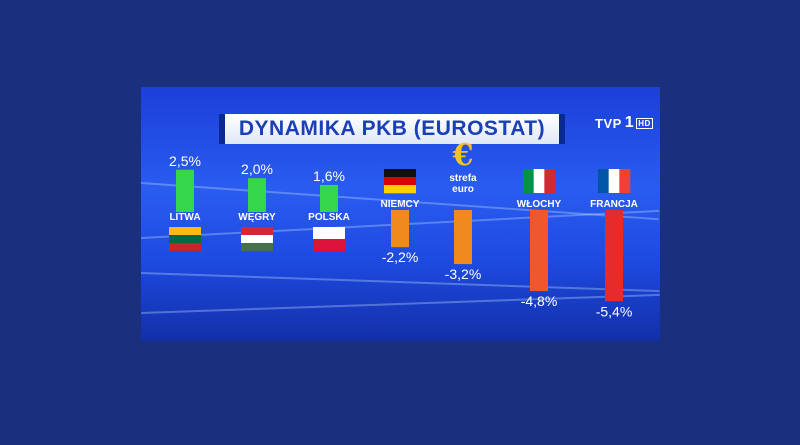 Image resolution: width=800 pixels, height=445 pixels. What do you see at coordinates (329, 217) in the screenshot?
I see `category-label: POLSKA` at bounding box center [329, 217].